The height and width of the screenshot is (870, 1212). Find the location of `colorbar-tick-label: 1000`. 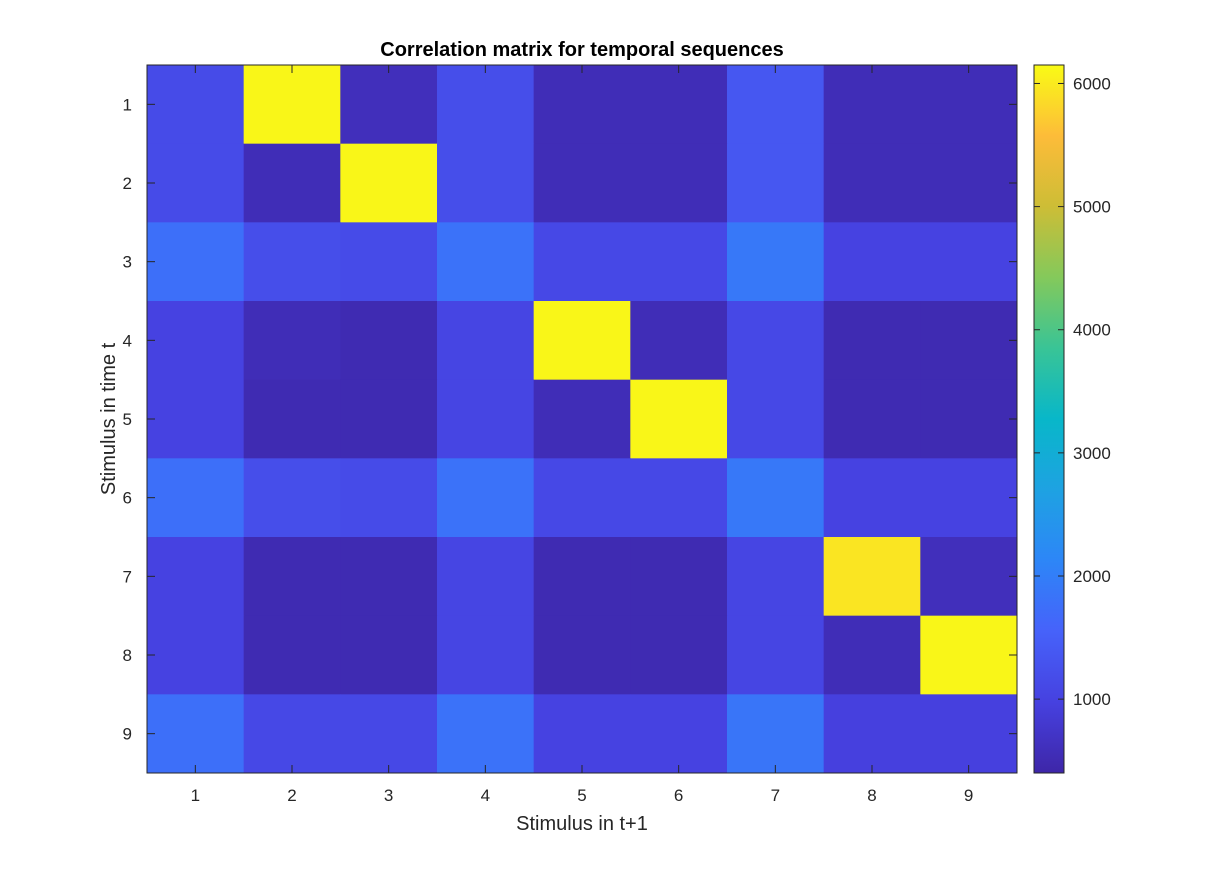

colorbar-tick-label: 1000 is located at coordinates (1092, 699).